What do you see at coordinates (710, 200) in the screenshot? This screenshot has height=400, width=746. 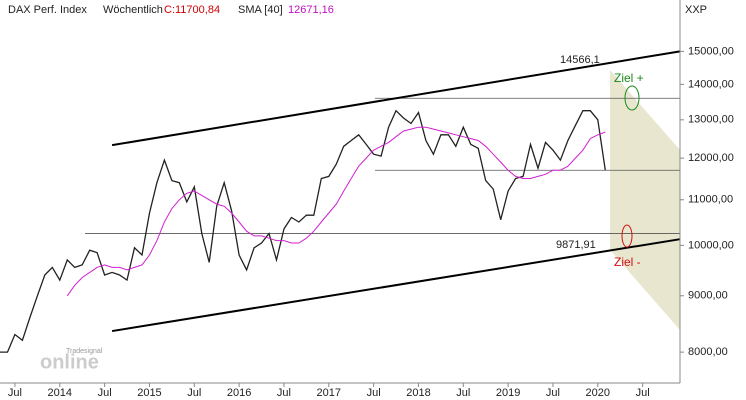 I see `y-tick-label: 11000,00` at bounding box center [710, 200].